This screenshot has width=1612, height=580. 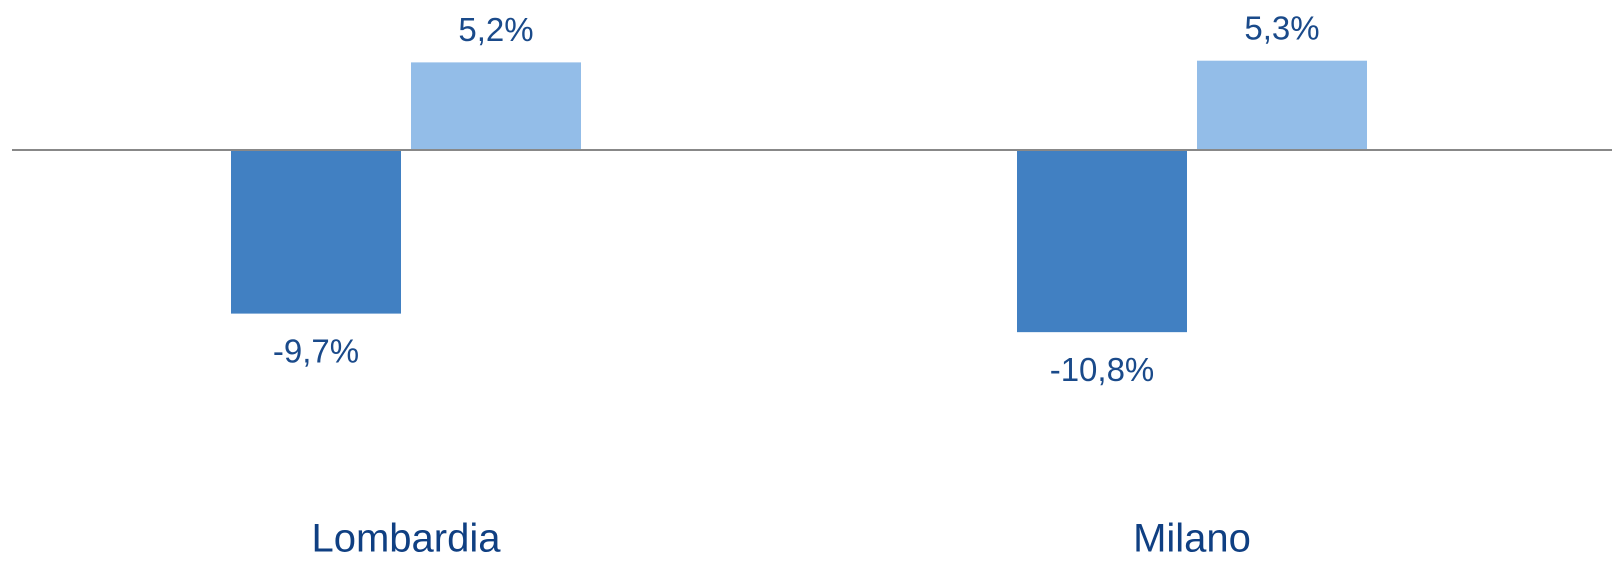 I want to click on value-label: 5,2%, so click(x=495, y=29).